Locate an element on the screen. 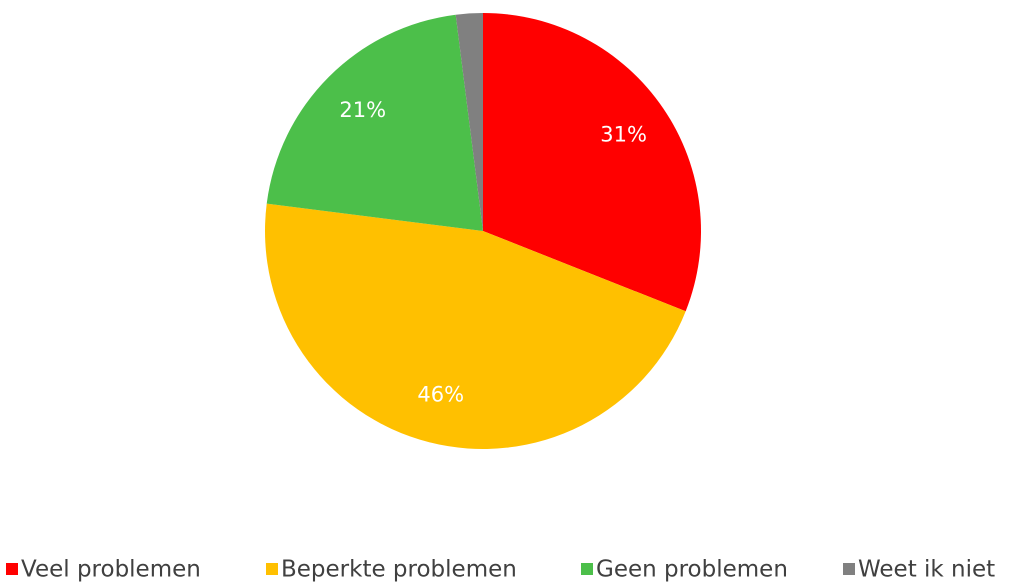 The image size is (1013, 583). data-label: 46% is located at coordinates (440, 395).